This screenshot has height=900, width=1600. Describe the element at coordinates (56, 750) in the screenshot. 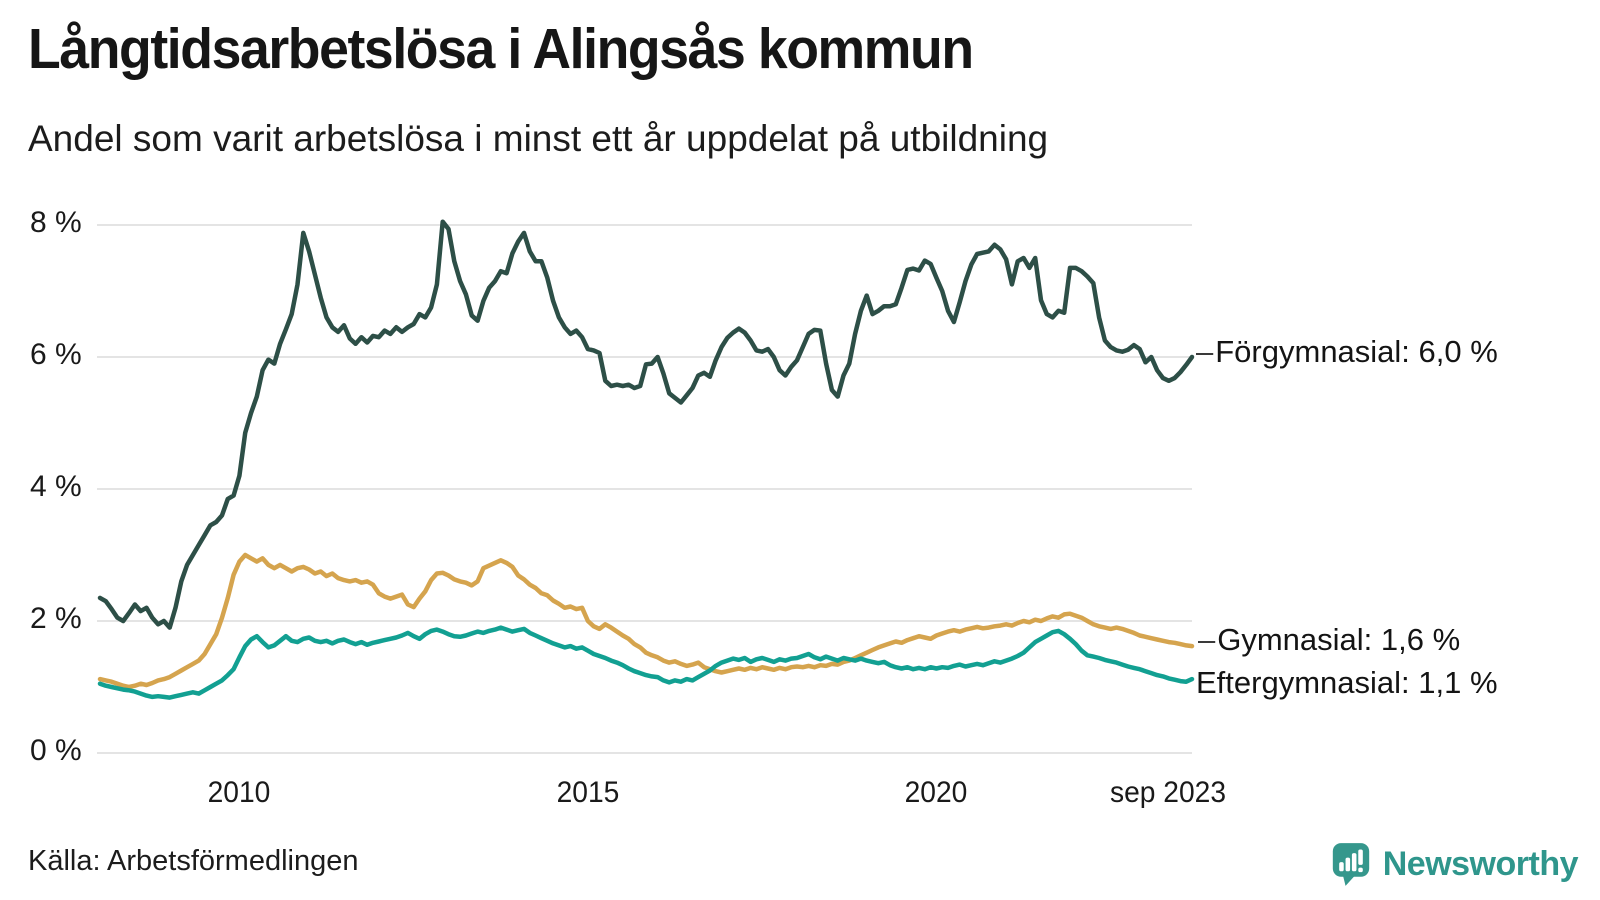

I see `y-axis-tick-label: 0 %` at that location.